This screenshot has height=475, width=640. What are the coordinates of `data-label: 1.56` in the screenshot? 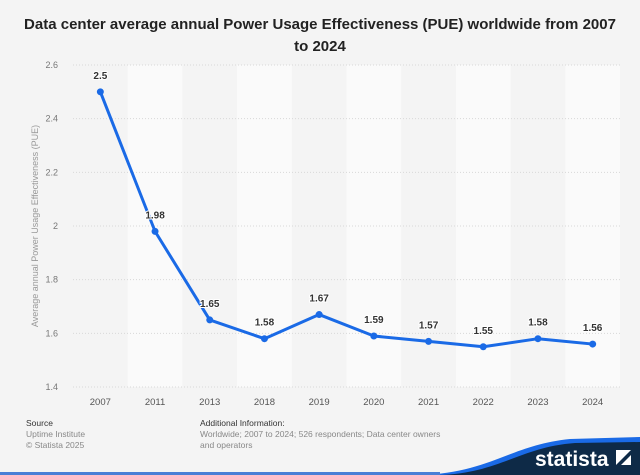 It's located at (593, 328).